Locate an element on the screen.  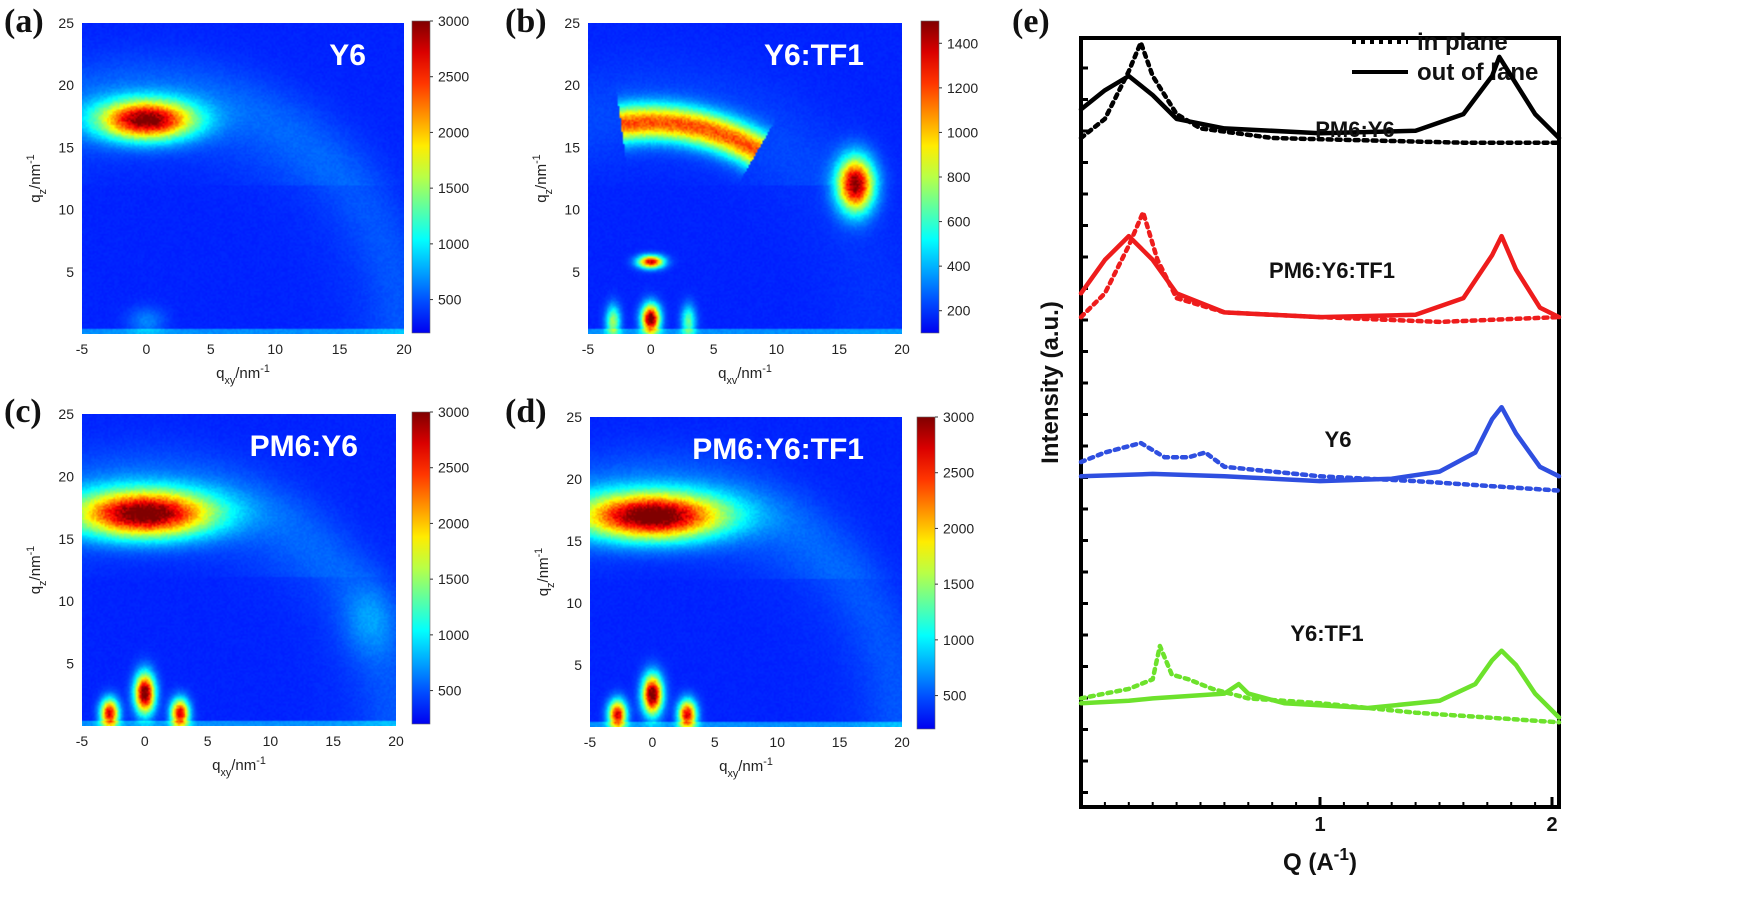
panel-label: (c) is located at coordinates (23, 411).